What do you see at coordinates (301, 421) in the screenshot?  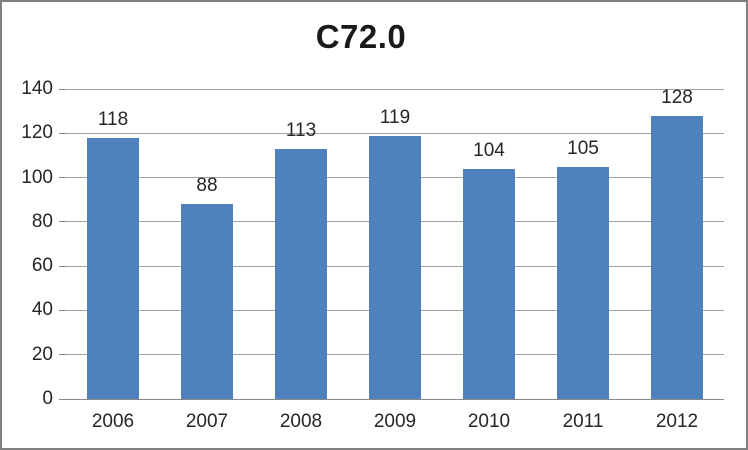 I see `x-axis-label-2008: 2008` at bounding box center [301, 421].